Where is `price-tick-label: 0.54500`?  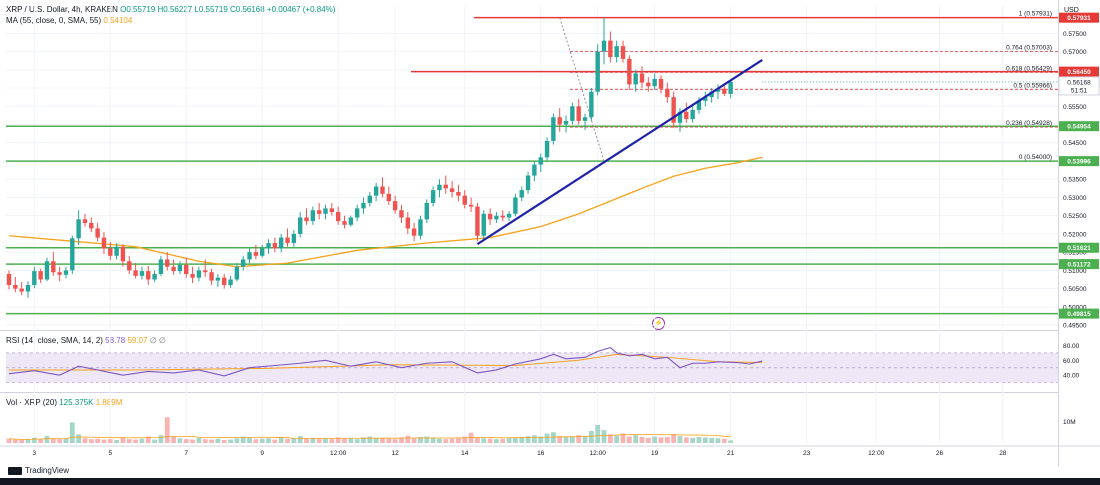
price-tick-label: 0.54500 is located at coordinates (1075, 143).